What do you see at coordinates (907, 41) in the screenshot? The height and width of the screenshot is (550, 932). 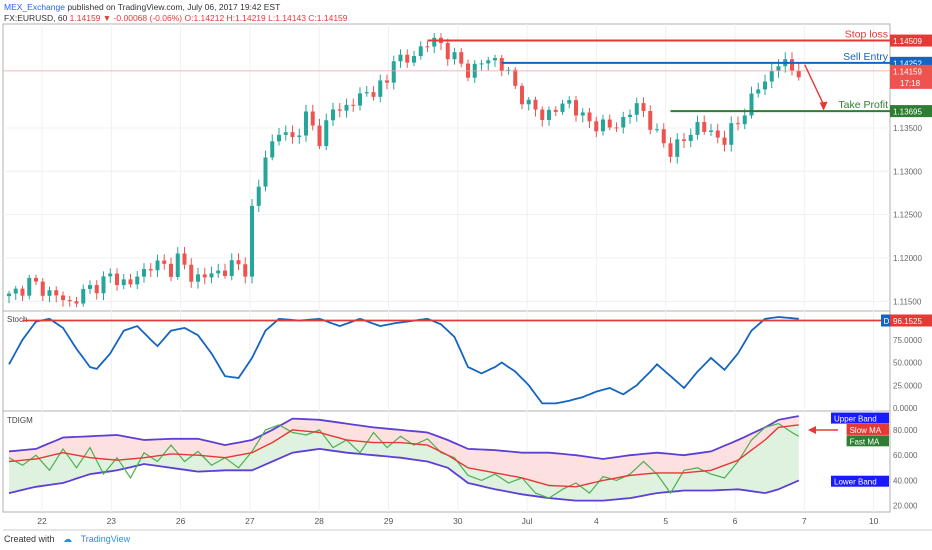 I see `price-tag-label: 1.14509` at bounding box center [907, 41].